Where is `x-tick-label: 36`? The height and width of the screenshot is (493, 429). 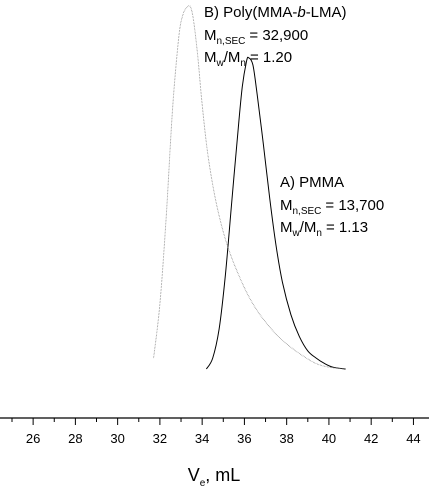
x-tick-label: 36 is located at coordinates (244, 438).